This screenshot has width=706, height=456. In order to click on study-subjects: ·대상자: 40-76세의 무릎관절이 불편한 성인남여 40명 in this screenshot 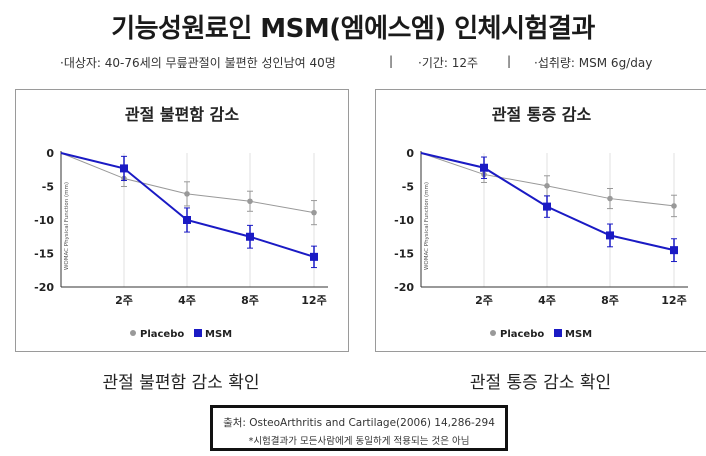, I will do `click(198, 63)`.